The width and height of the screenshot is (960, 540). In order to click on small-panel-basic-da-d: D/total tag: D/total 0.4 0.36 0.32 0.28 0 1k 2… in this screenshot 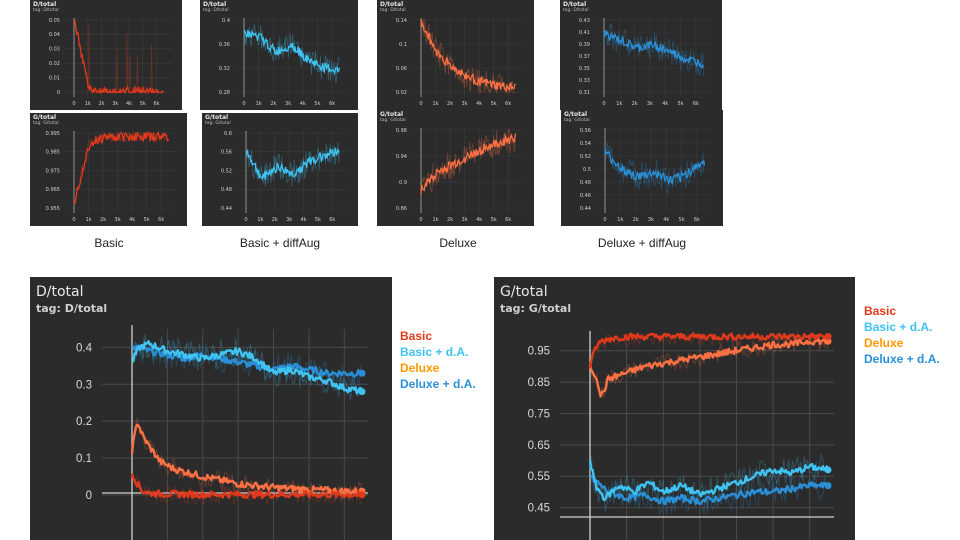, I will do `click(279, 55)`.